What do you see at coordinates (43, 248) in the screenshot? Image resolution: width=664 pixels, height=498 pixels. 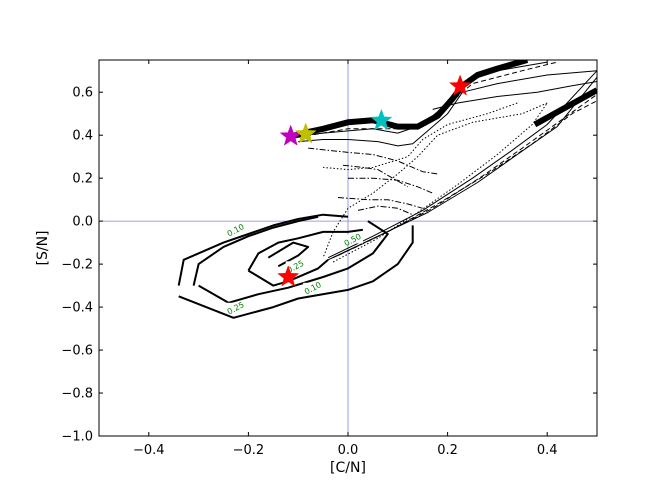 I see `y-axis-label: [S/N]` at bounding box center [43, 248].